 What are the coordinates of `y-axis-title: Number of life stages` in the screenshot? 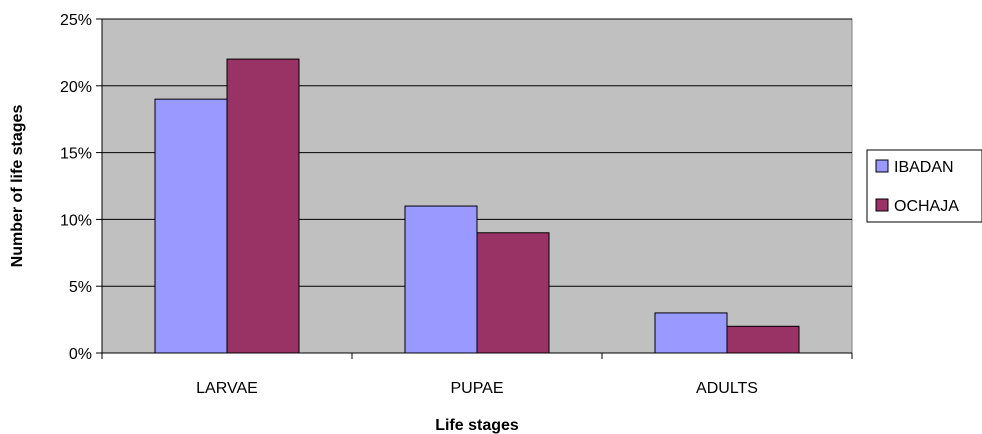 It's located at (17, 186).